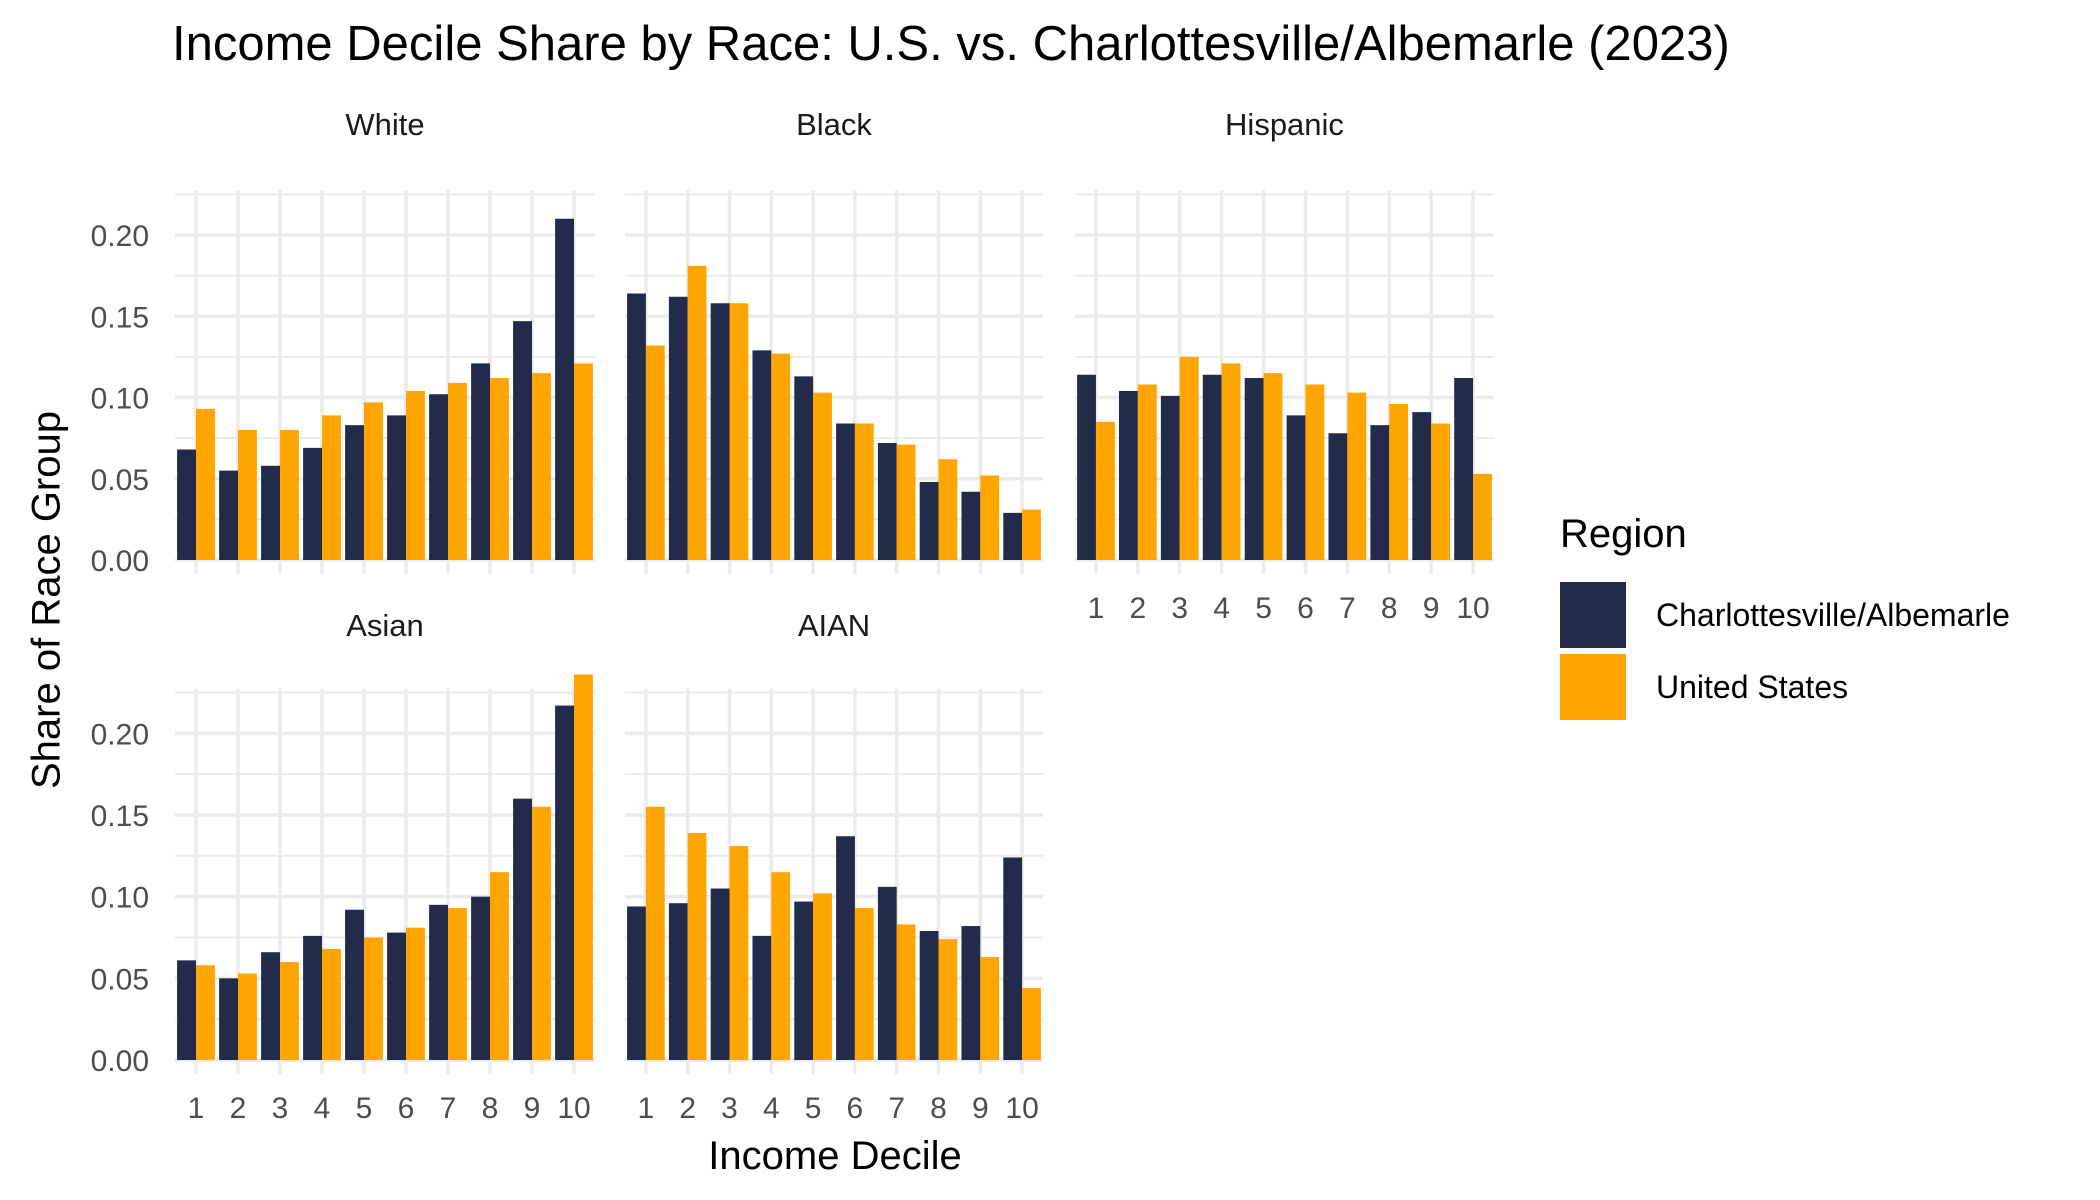 This screenshot has height=1200, width=2100. What do you see at coordinates (938, 1108) in the screenshot?
I see `x-tick-label: 8` at bounding box center [938, 1108].